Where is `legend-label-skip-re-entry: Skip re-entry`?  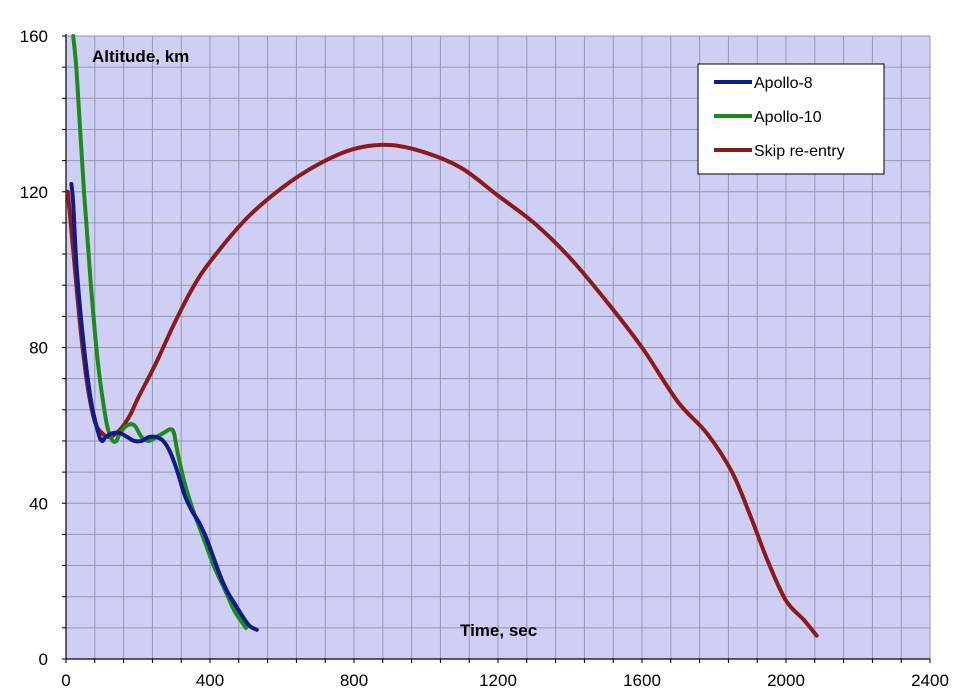
legend-label-skip-re-entry: Skip re-entry is located at coordinates (799, 151).